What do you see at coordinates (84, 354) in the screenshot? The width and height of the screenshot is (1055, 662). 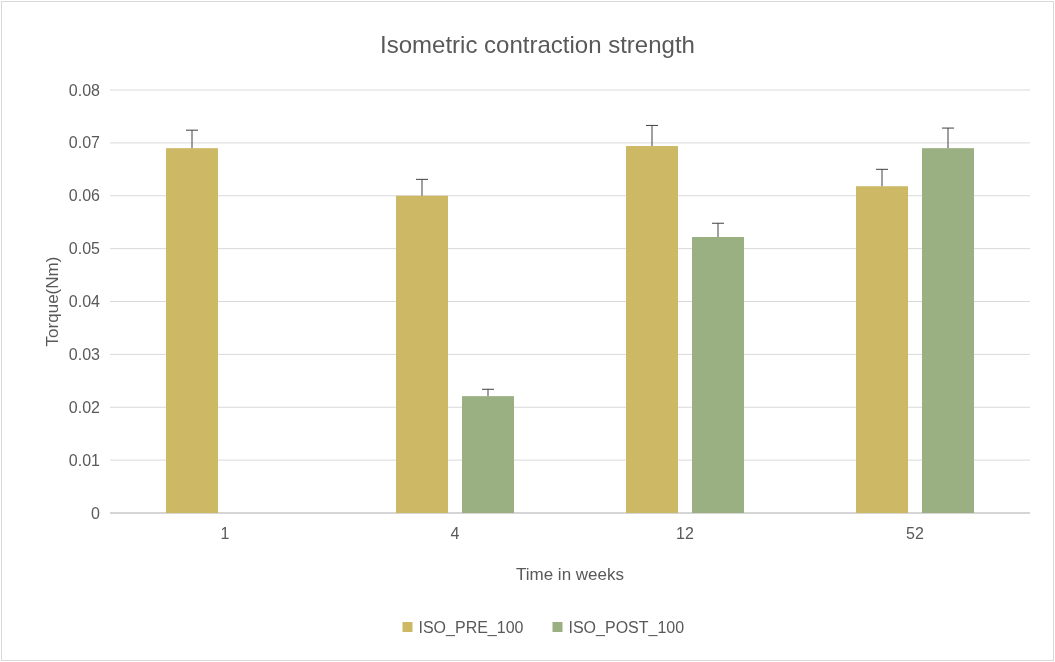 I see `y-tick-label: 0.03` at bounding box center [84, 354].